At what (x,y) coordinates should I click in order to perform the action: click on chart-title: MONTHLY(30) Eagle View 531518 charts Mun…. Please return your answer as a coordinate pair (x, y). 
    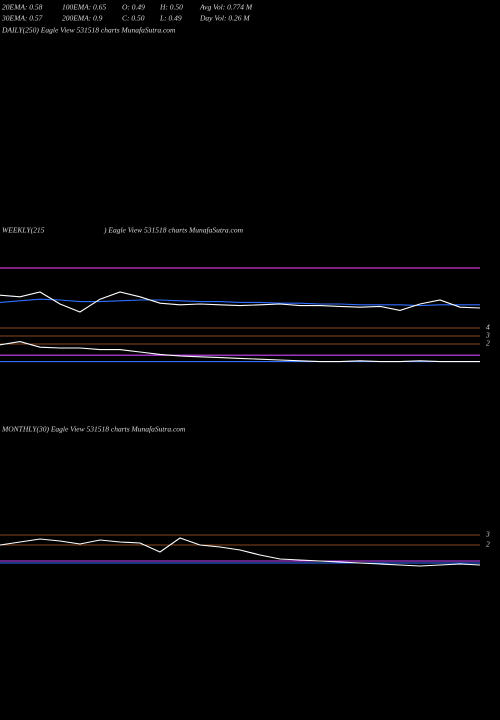
    Looking at the image, I should click on (93, 429).